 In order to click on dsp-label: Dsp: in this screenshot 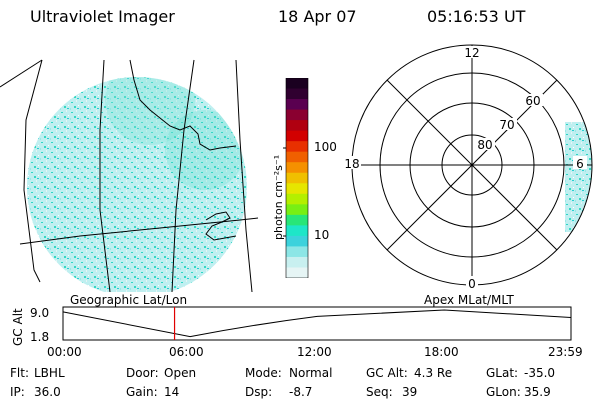, I will do `click(259, 392)`.